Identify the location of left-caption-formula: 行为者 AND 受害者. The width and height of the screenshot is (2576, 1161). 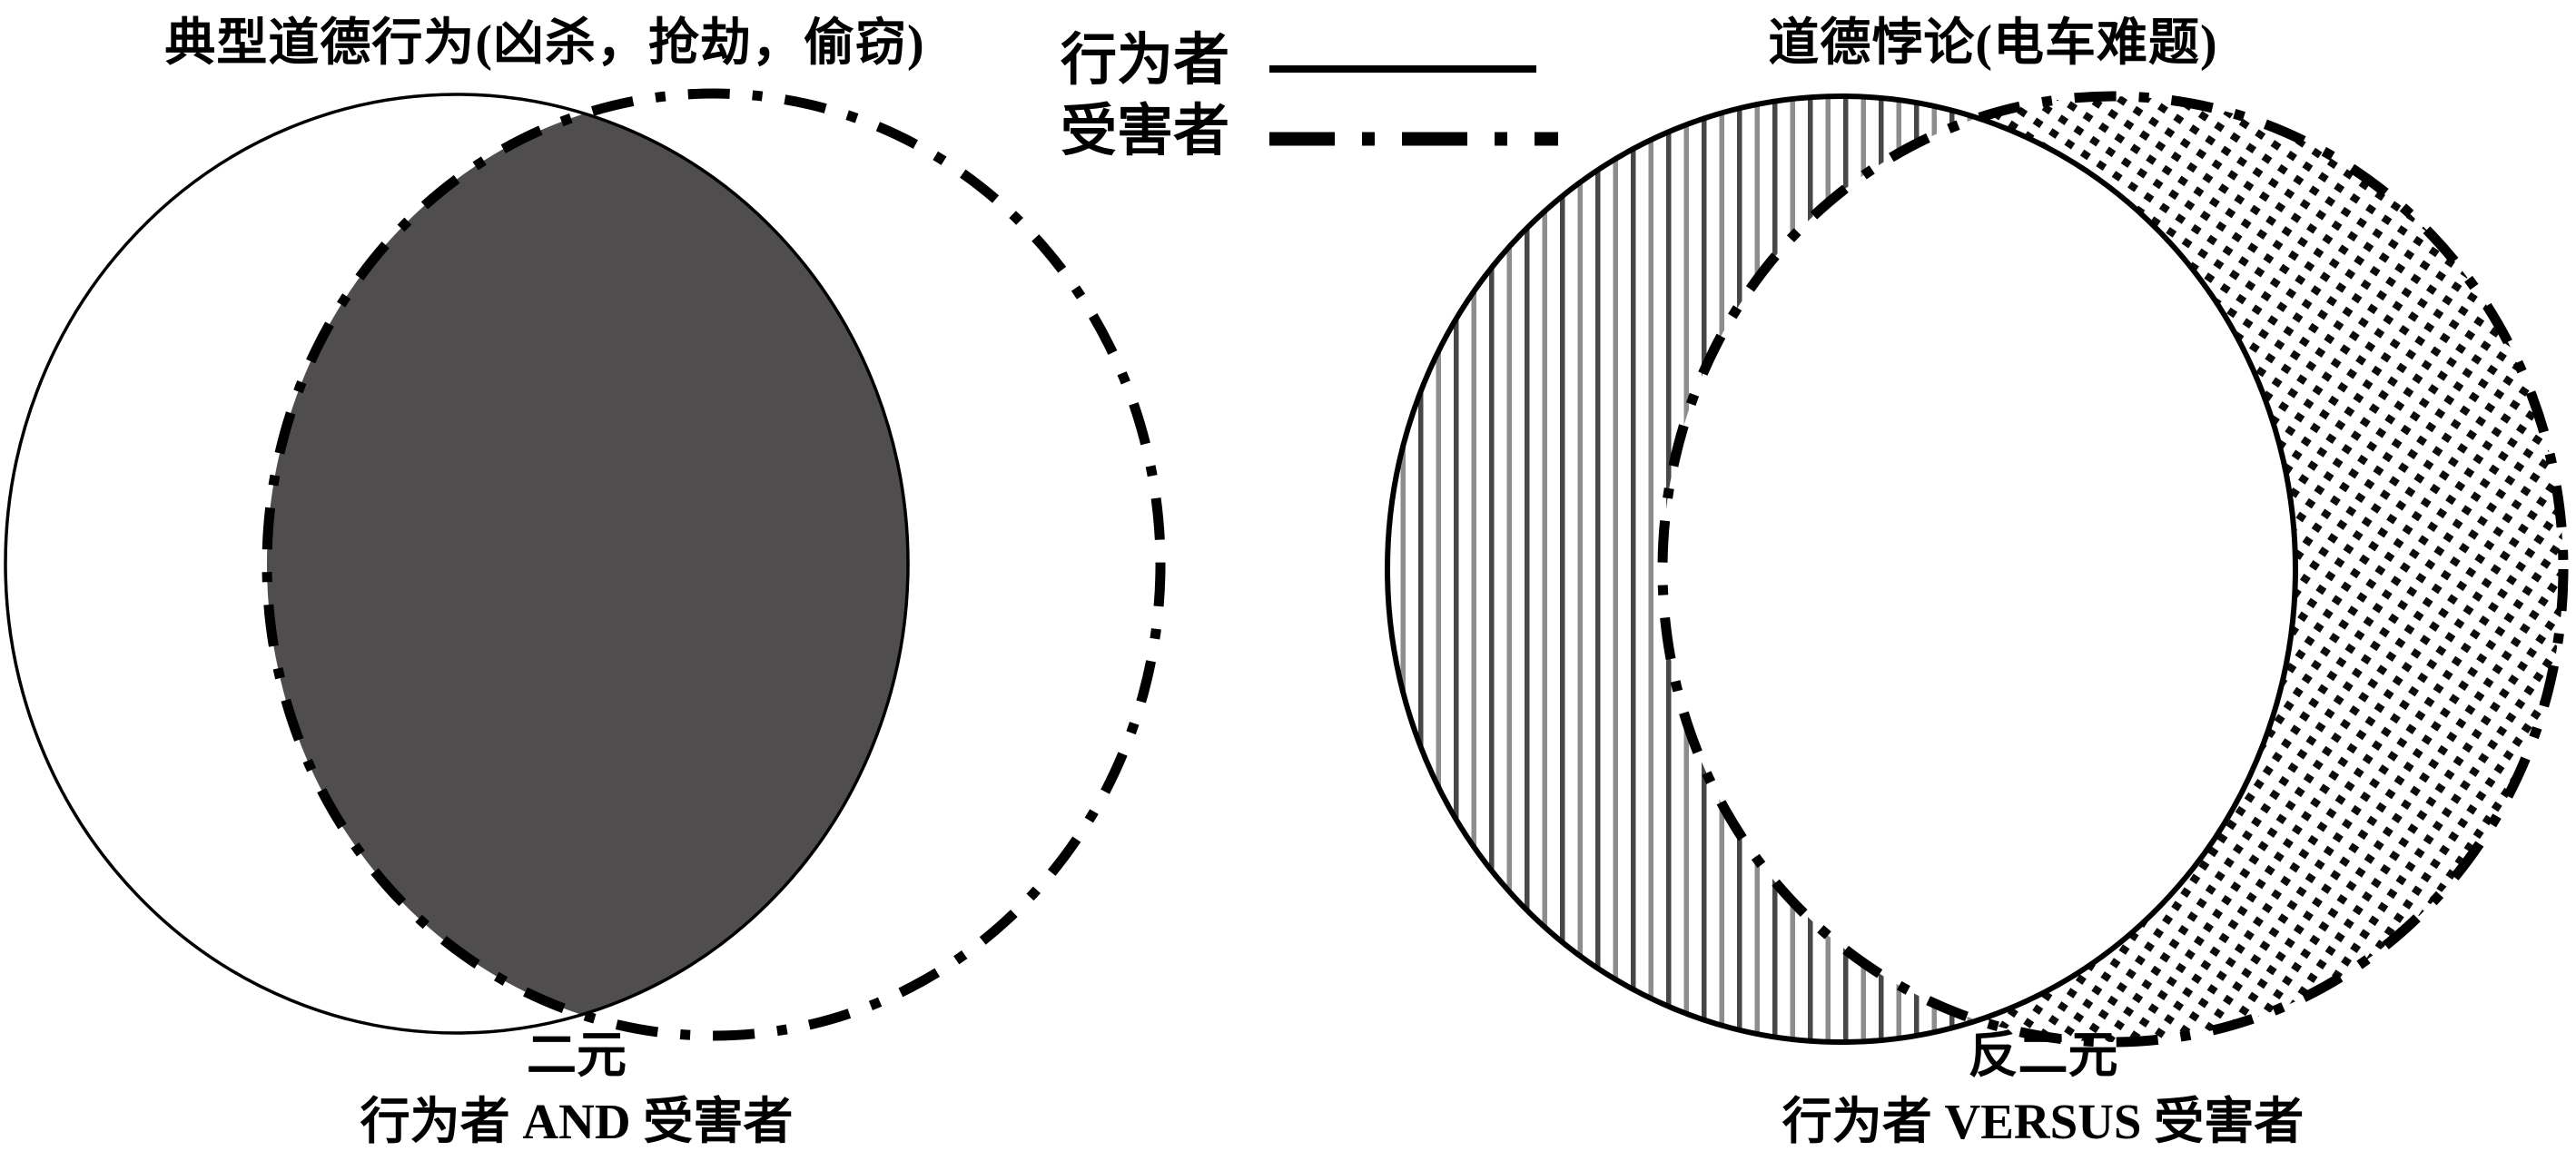
(577, 1121).